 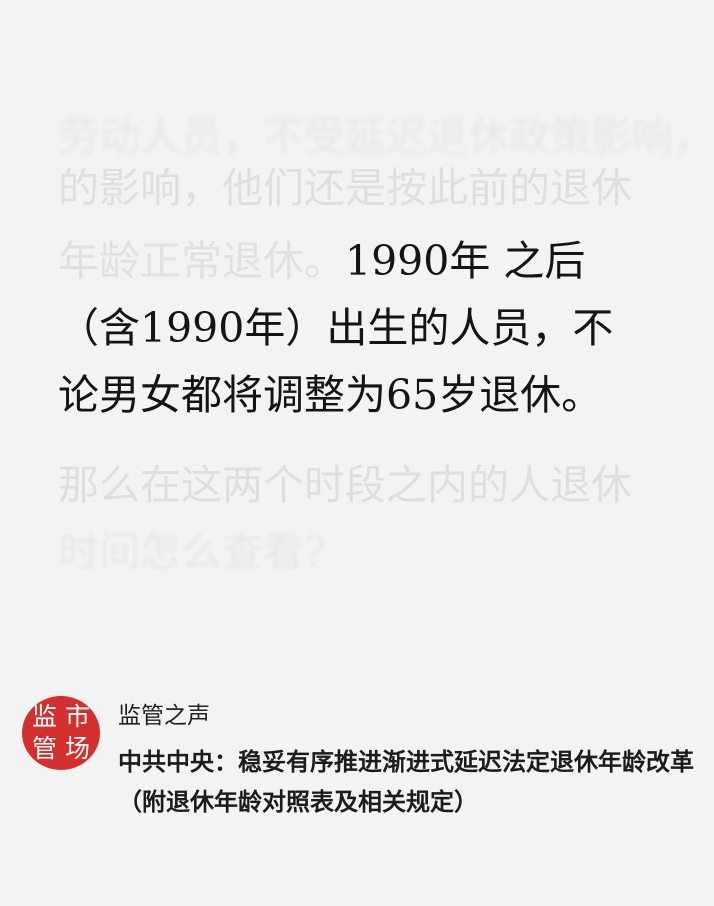 What do you see at coordinates (406, 782) in the screenshot?
I see `source-article-title: 中共中央：稳妥有序推进渐进式延迟法定退休年龄改革（附退休年龄对照表及相关规定）` at bounding box center [406, 782].